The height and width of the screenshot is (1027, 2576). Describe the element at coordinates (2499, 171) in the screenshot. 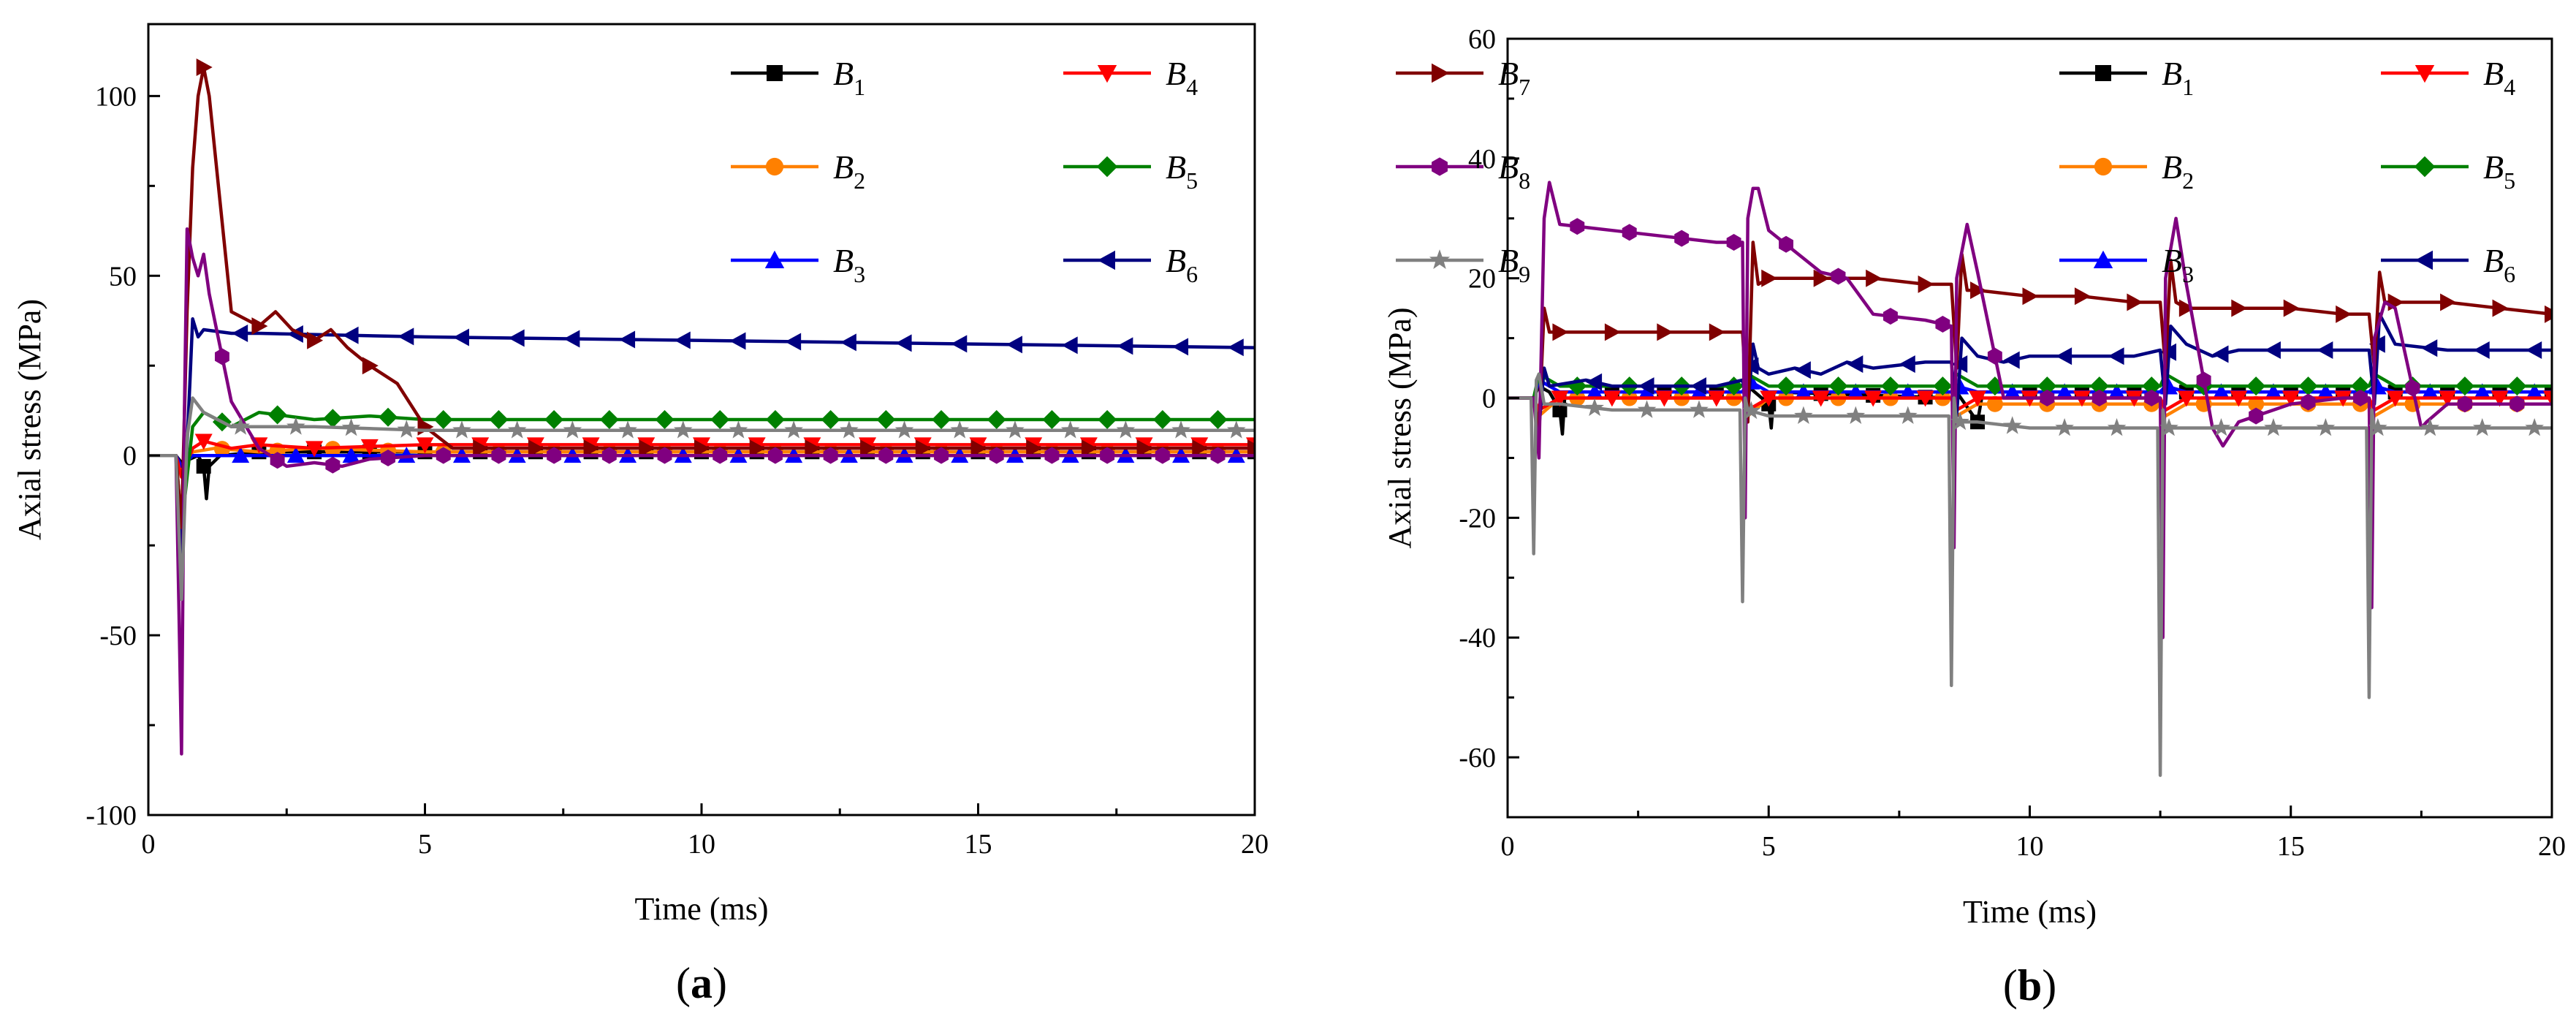

I see `legend-label: B5` at that location.